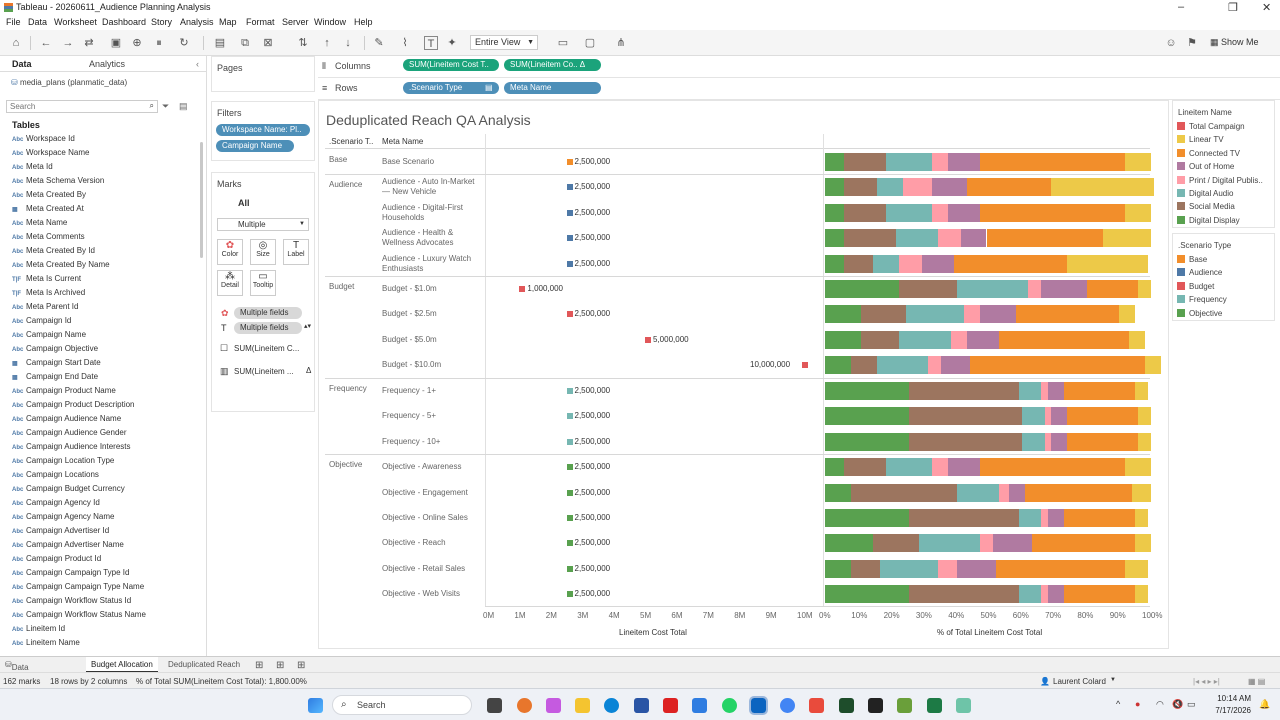 Image resolution: width=1280 pixels, height=720 pixels. Describe the element at coordinates (409, 314) in the screenshot. I see `row-label: Budget - $2.5m` at that location.